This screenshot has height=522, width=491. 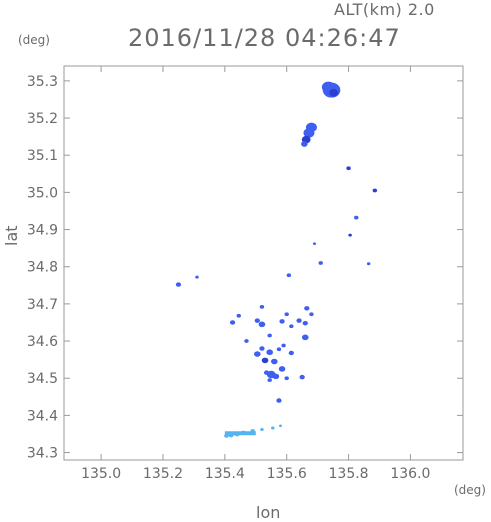 What do you see at coordinates (384, 9) in the screenshot?
I see `altitude-label: ALT(km) 2.0` at bounding box center [384, 9].